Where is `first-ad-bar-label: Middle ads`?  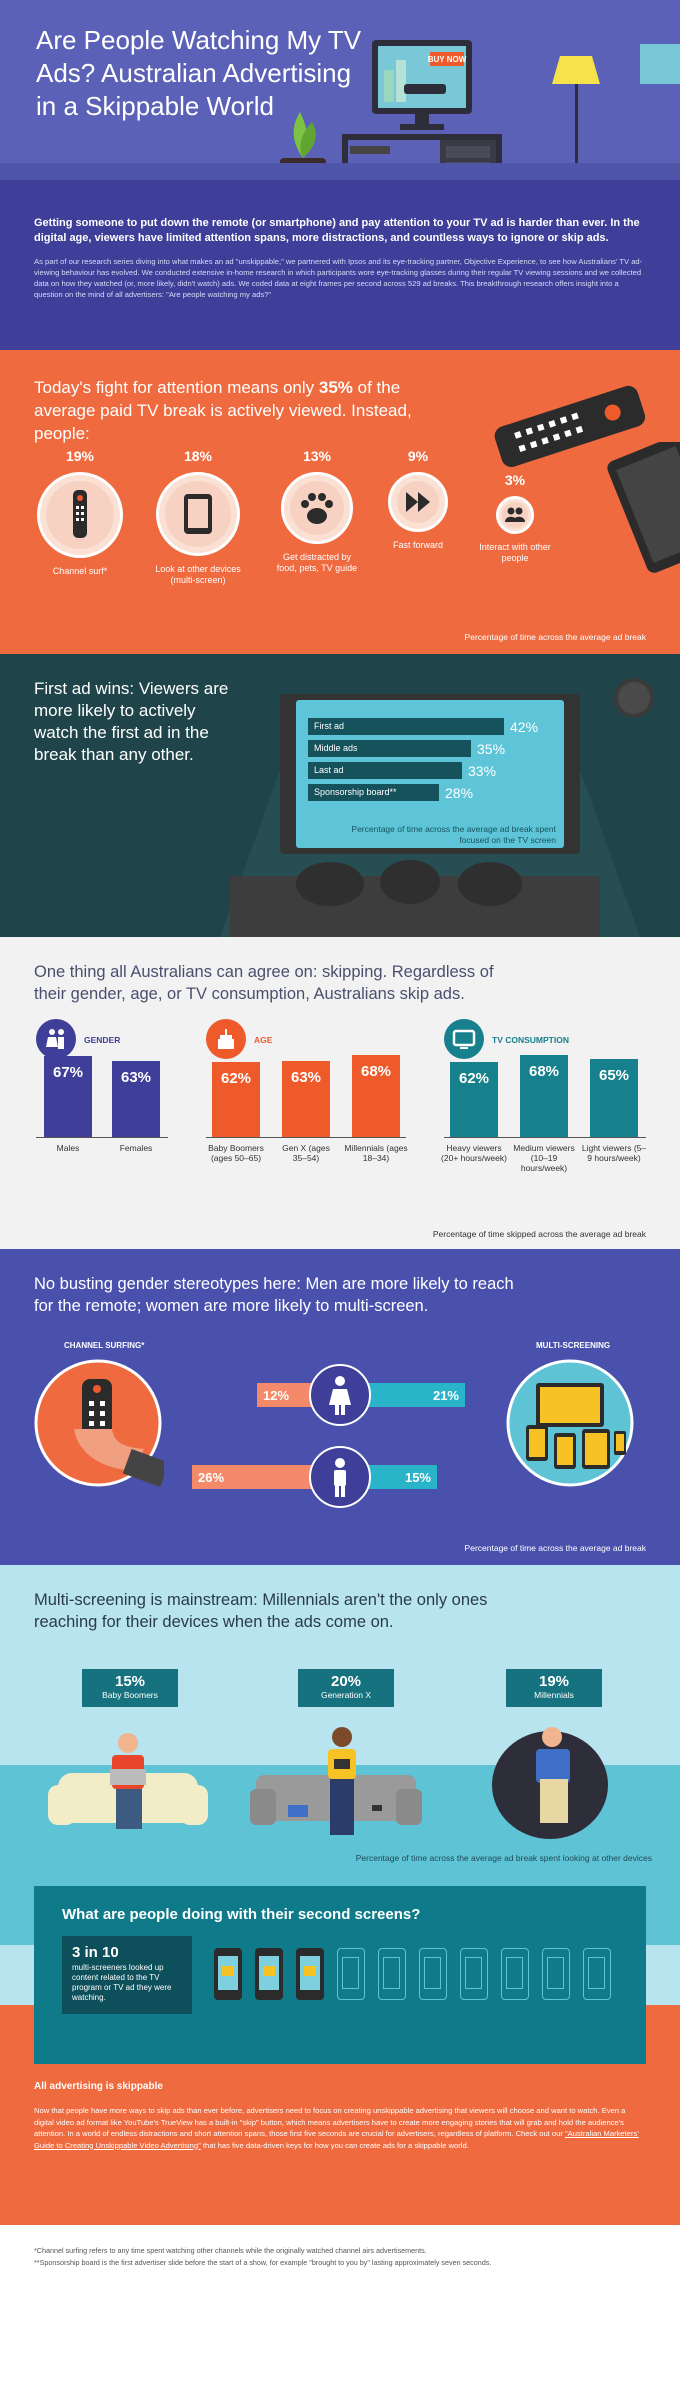 first-ad-bar-label: Middle ads is located at coordinates (336, 748).